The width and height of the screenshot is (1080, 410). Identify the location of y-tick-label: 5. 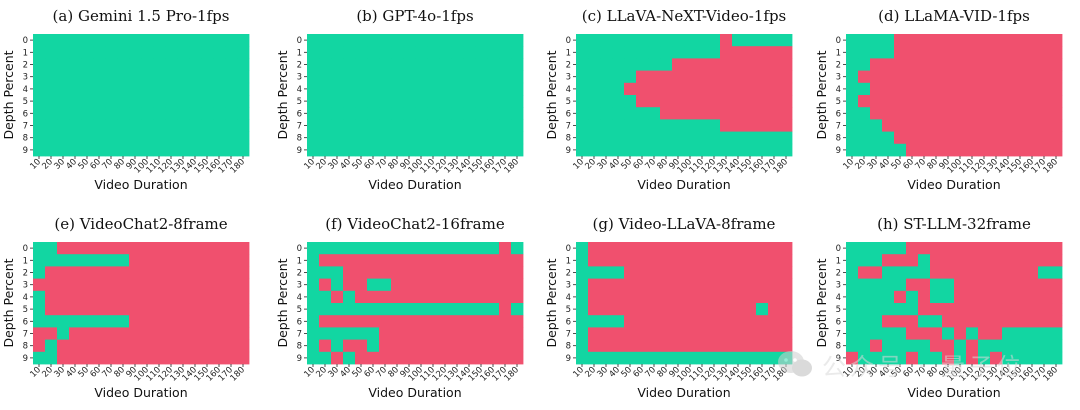
(25, 310).